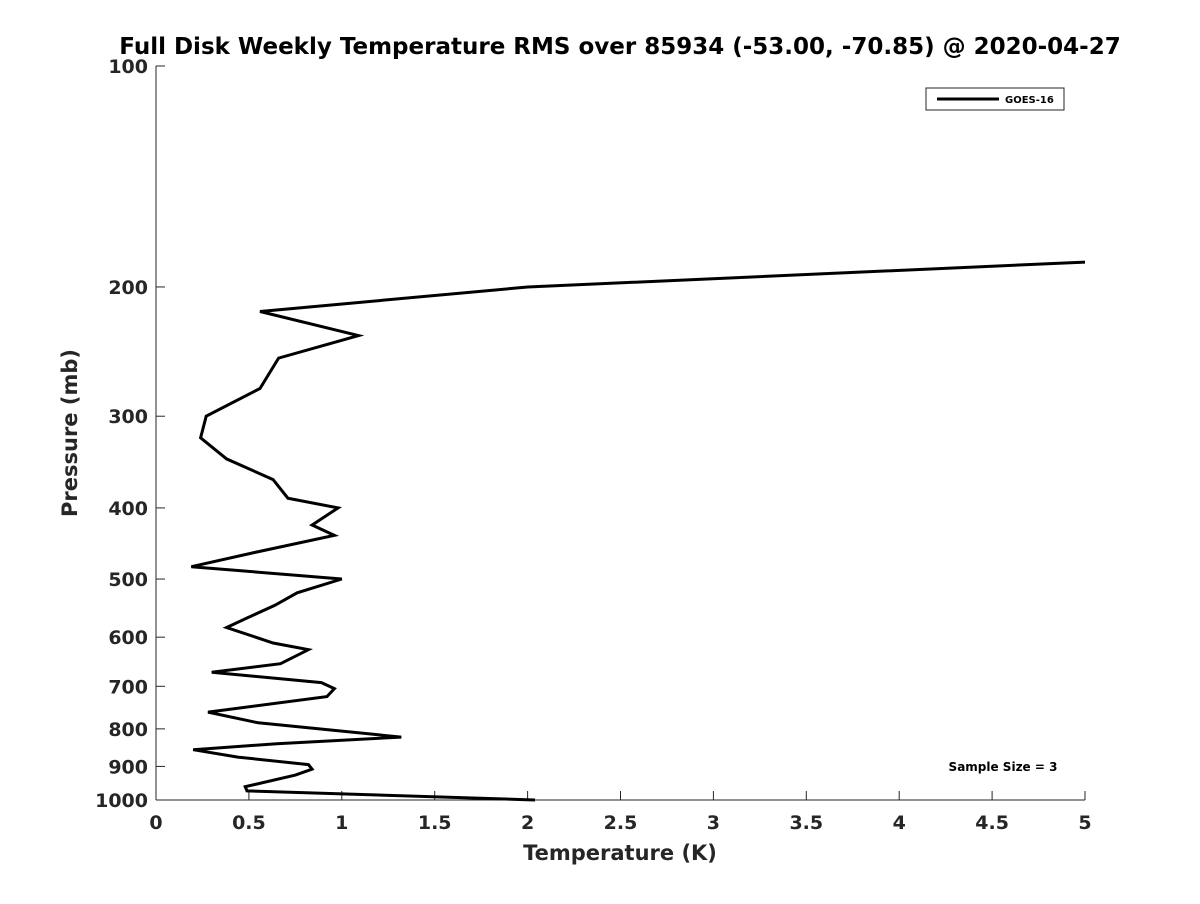  I want to click on x-tick-label: 3.5, so click(806, 823).